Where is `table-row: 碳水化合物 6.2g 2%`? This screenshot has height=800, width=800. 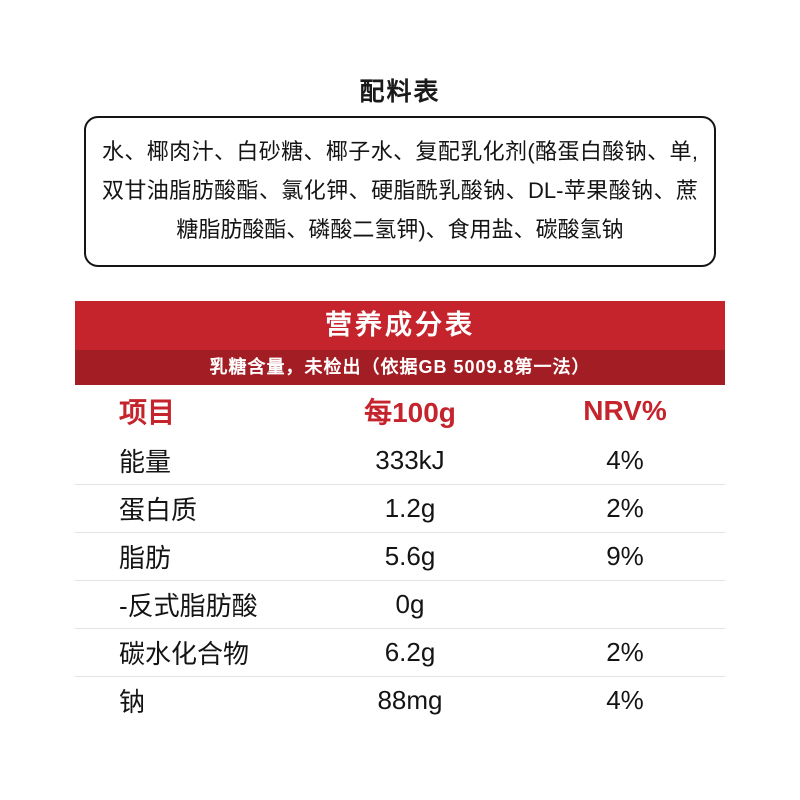
table-row: 碳水化合物 6.2g 2% is located at coordinates (400, 652).